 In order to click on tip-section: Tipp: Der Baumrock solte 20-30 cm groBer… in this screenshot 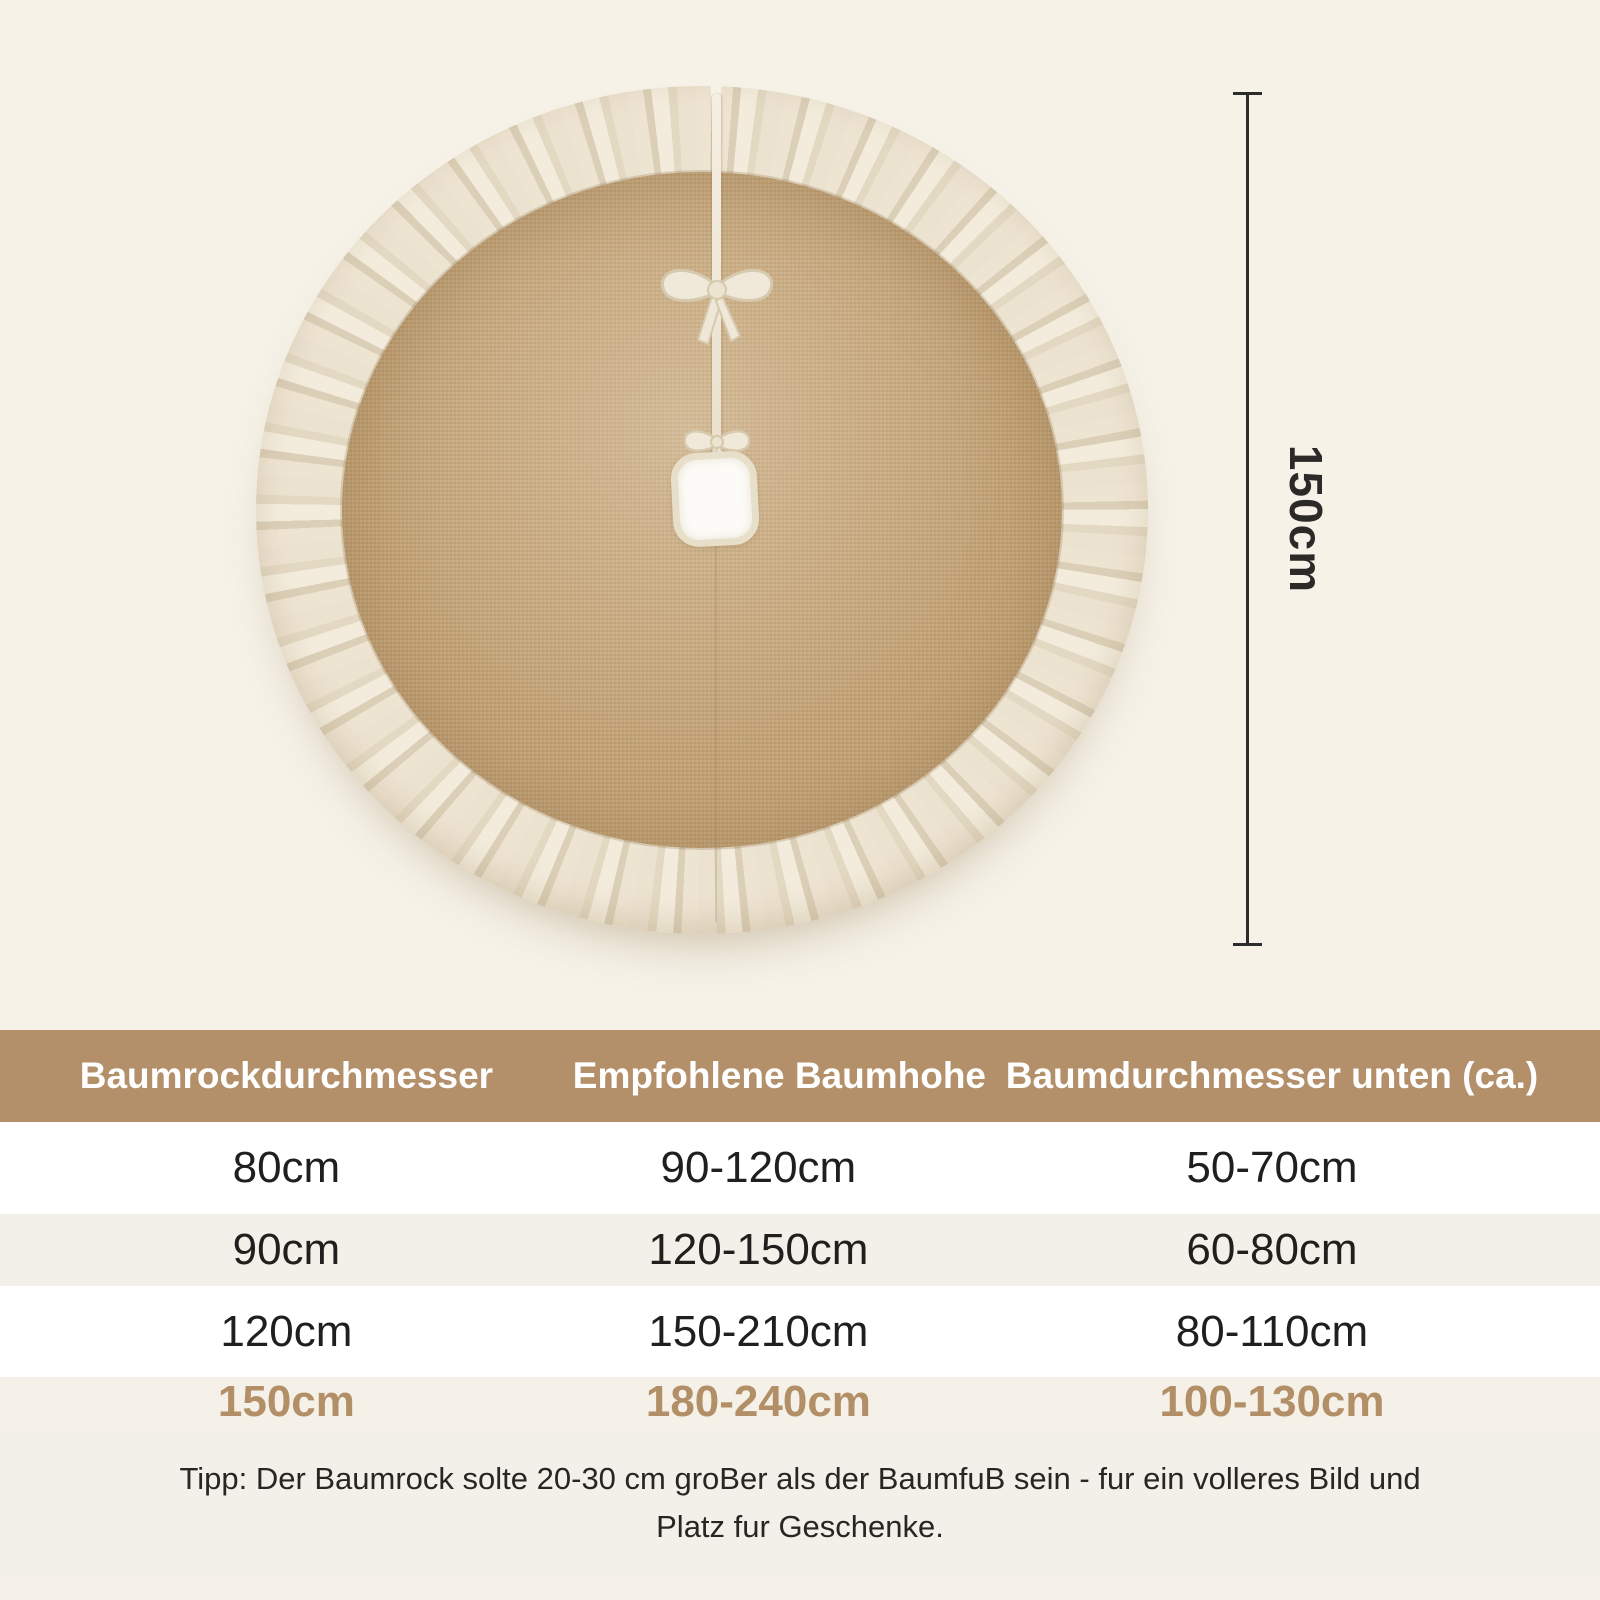, I will do `click(800, 1503)`.